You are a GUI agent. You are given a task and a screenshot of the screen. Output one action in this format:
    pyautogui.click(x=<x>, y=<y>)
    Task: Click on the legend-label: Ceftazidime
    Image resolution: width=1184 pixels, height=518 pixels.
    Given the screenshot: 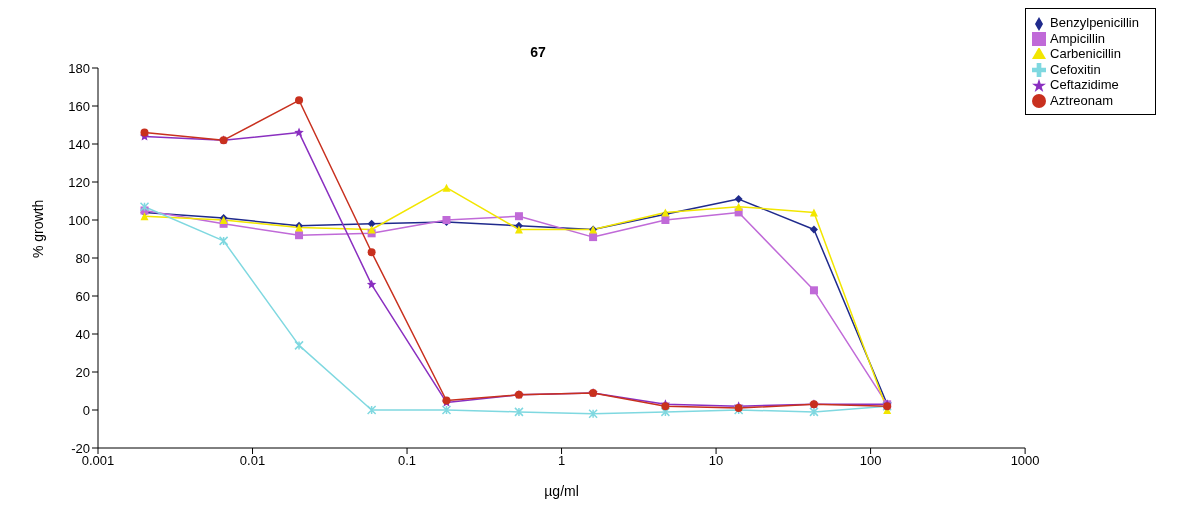 What is the action you would take?
    pyautogui.click(x=1084, y=85)
    